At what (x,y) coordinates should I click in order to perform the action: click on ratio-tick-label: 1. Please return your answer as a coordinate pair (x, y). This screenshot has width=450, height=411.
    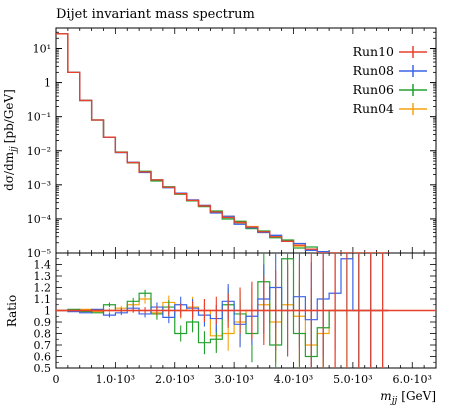
    Looking at the image, I should click on (47, 311).